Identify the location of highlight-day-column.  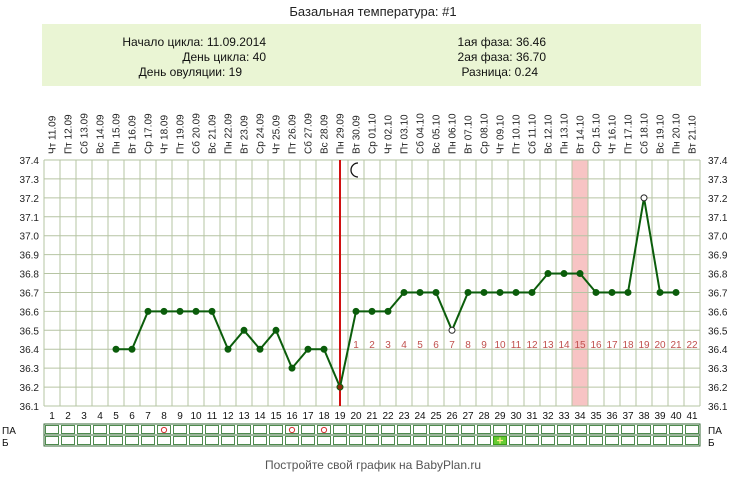
(580, 283).